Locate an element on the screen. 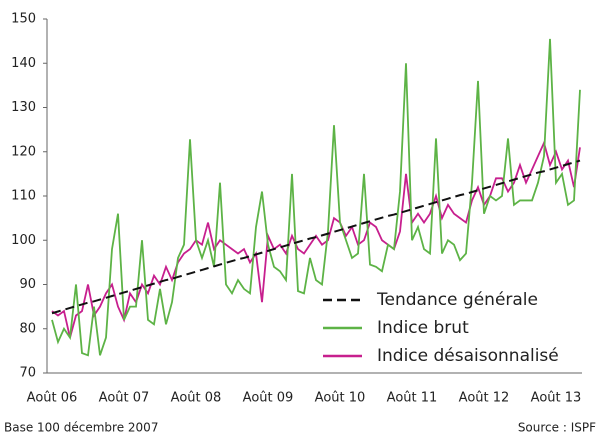 The image size is (600, 436). y-tick-label: 130 is located at coordinates (23, 107).